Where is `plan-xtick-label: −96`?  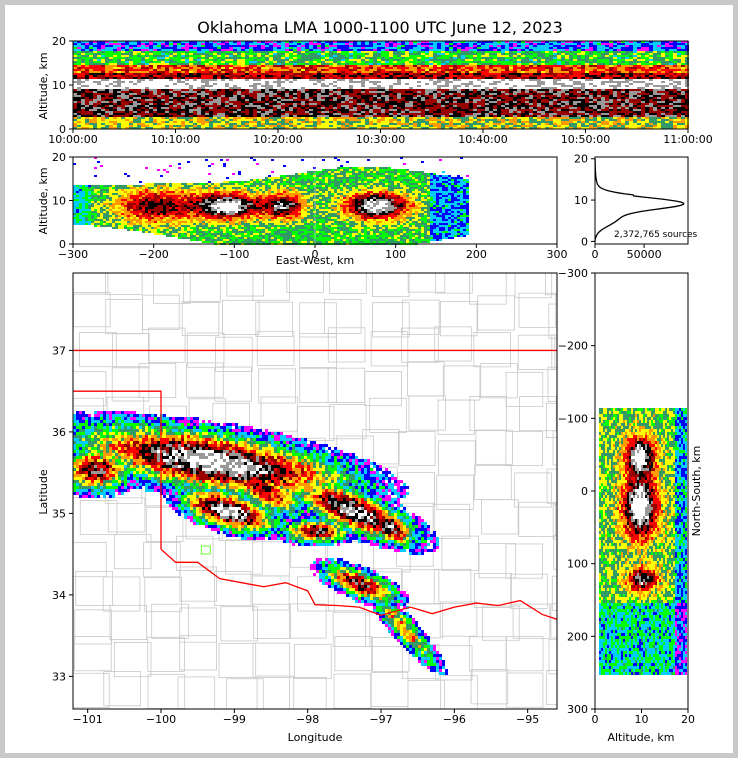 plan-xtick-label: −96 is located at coordinates (454, 719).